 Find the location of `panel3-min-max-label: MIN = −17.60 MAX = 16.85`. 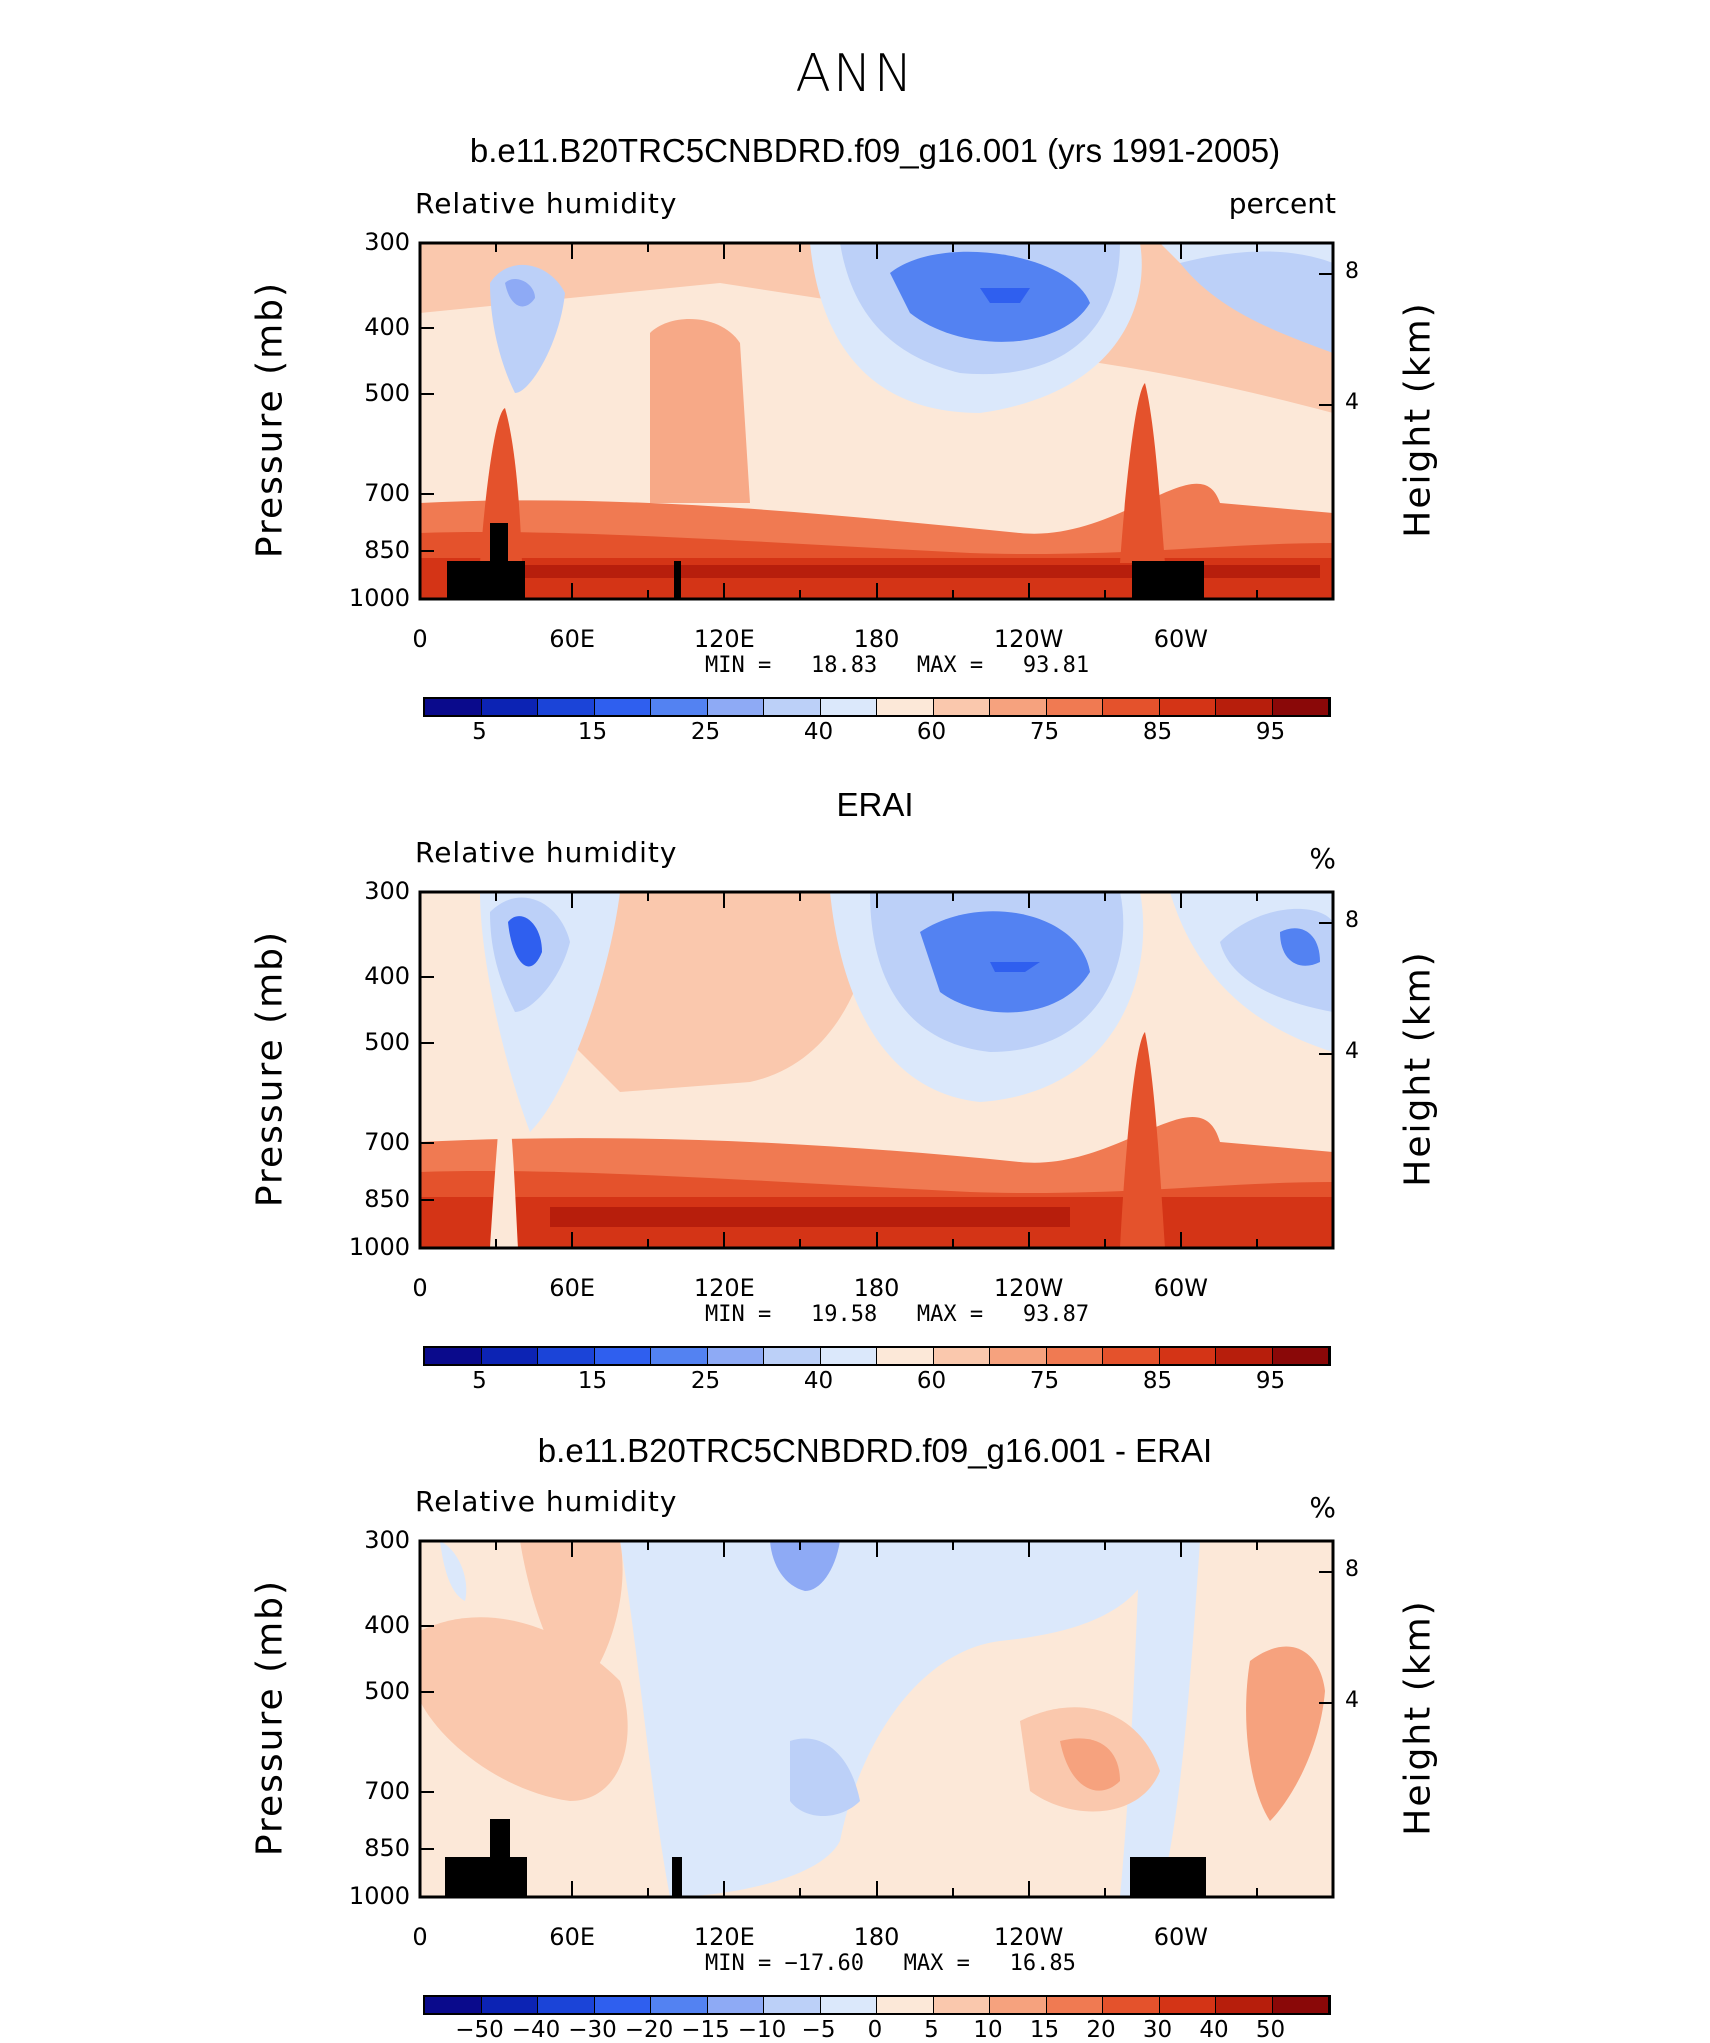

panel3-min-max-label: MIN = −17.60 MAX = 16.85 is located at coordinates (890, 1963).